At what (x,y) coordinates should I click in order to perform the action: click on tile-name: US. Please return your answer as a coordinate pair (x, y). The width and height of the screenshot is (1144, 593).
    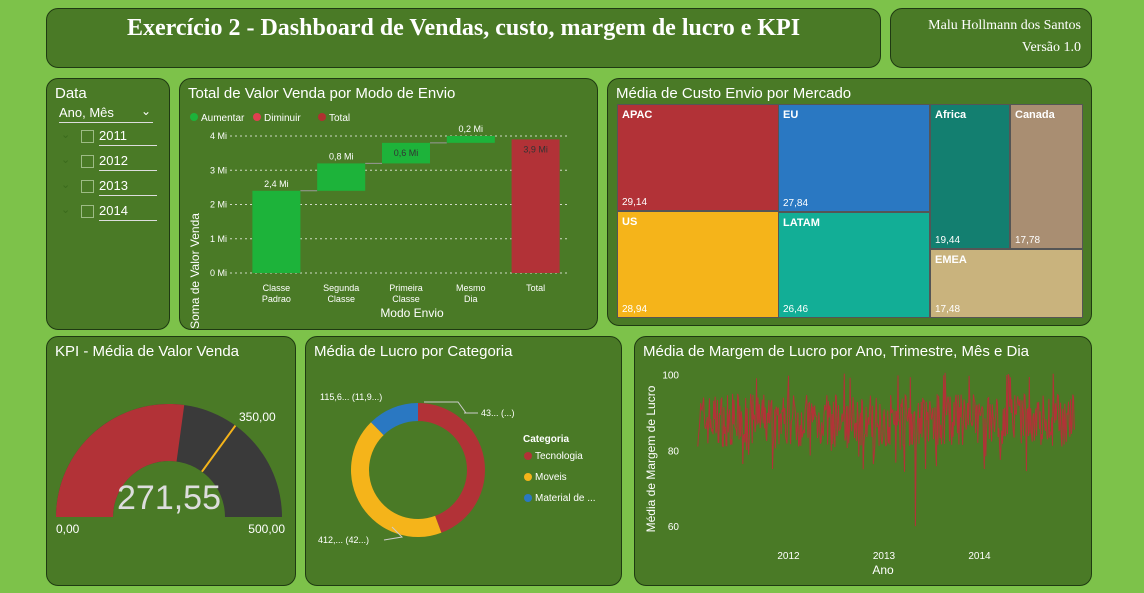
    Looking at the image, I should click on (630, 222).